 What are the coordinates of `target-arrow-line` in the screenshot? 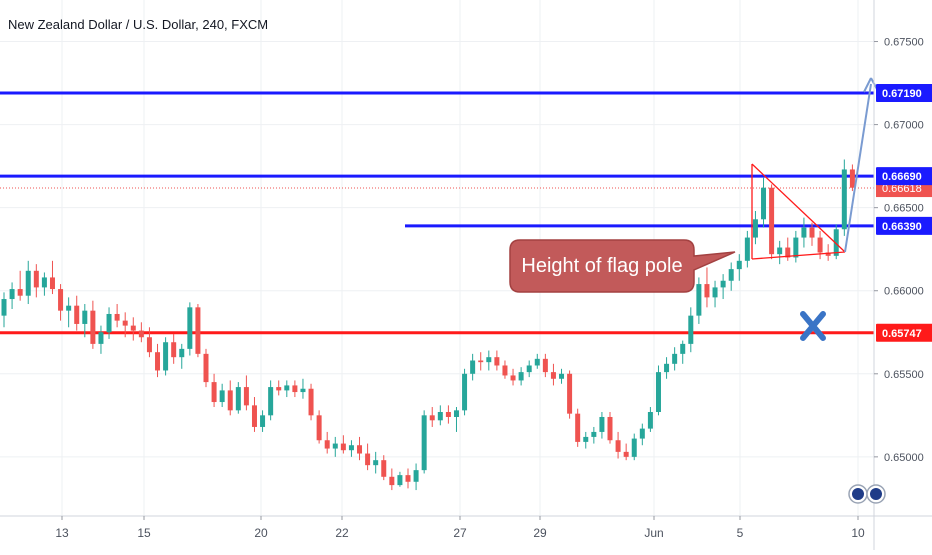 It's located at (858, 168).